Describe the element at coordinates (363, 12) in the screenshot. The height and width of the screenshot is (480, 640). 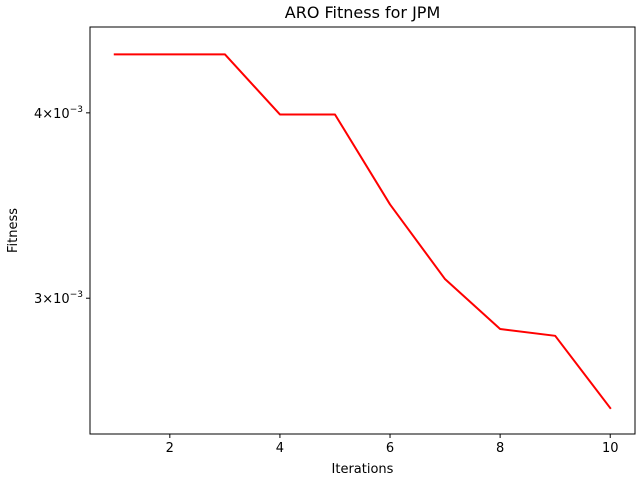
I see `chart-title: ARO Fitness for JPM` at that location.